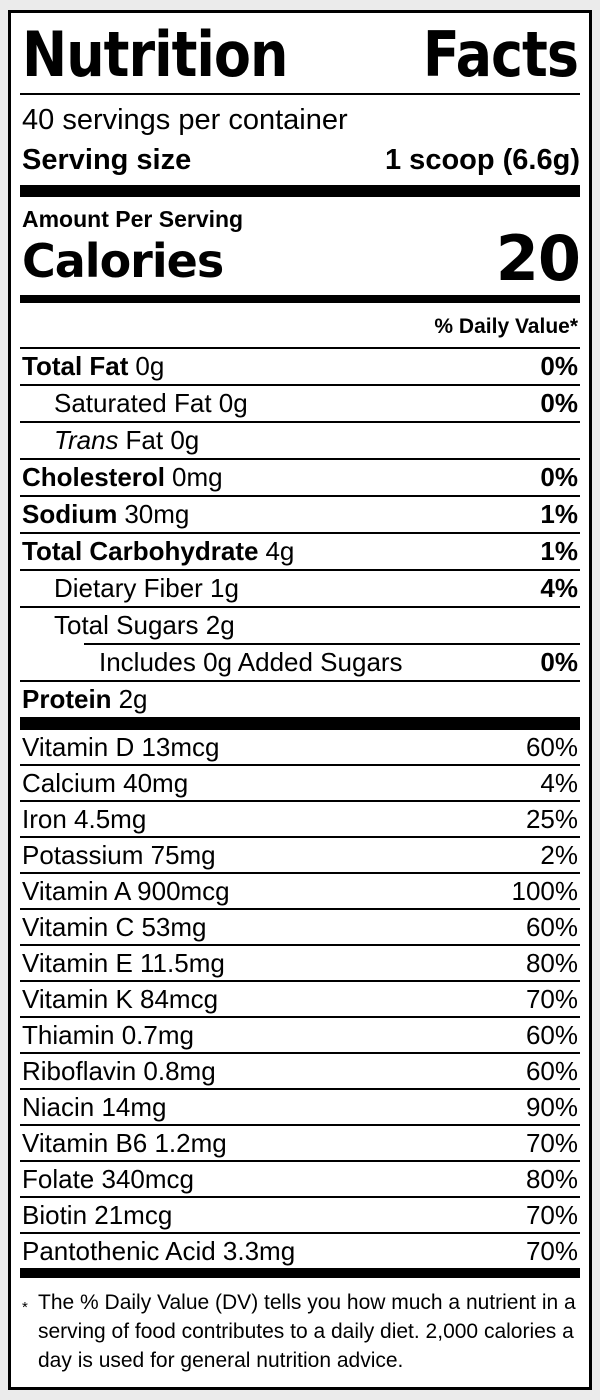 The height and width of the screenshot is (1400, 600). What do you see at coordinates (551, 818) in the screenshot?
I see `vitamin-dv: 25%` at bounding box center [551, 818].